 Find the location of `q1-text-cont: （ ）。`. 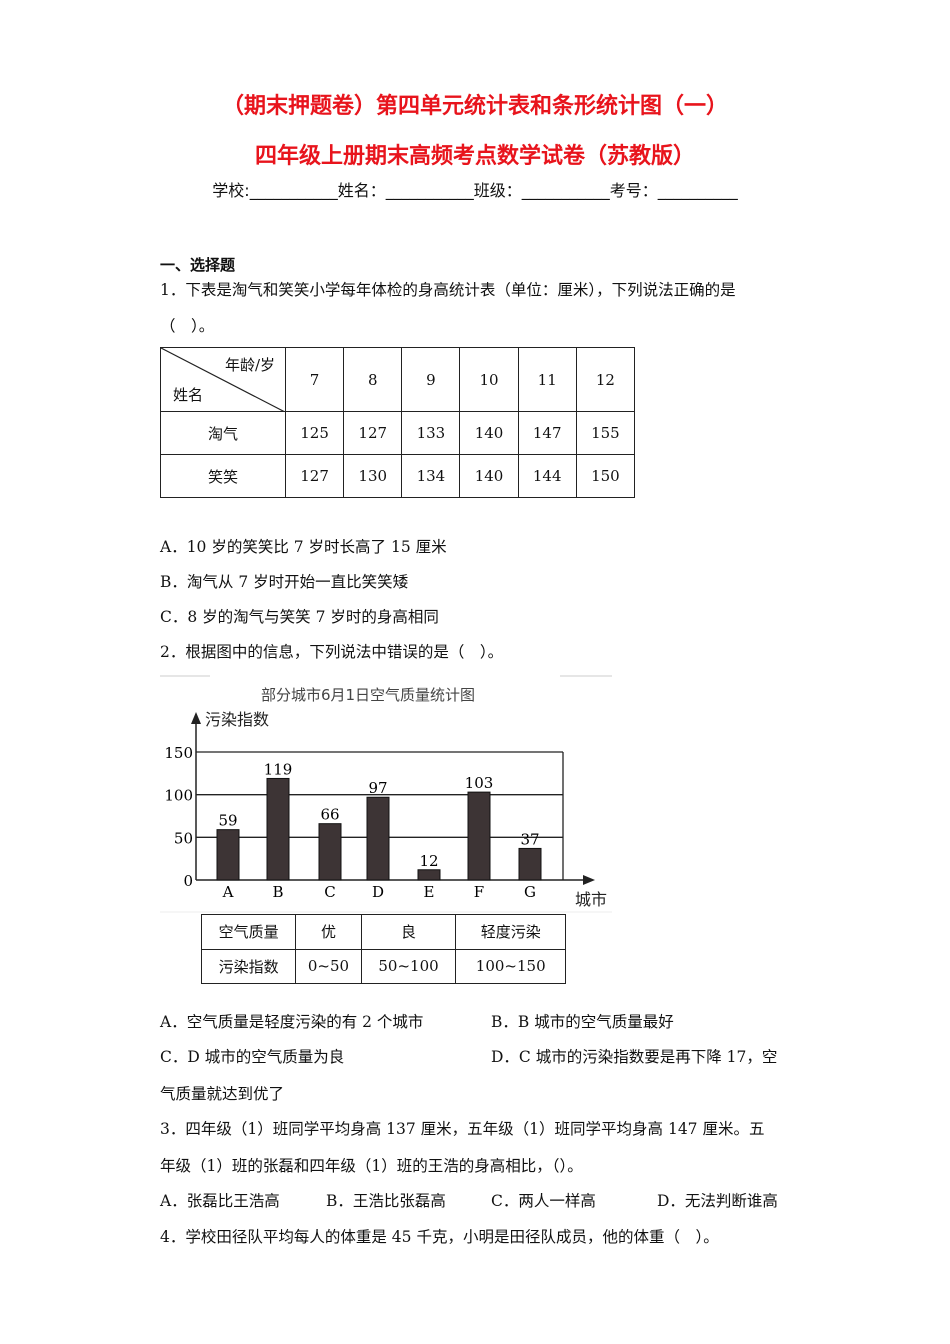

q1-text-cont: （ ）。 is located at coordinates (187, 326).